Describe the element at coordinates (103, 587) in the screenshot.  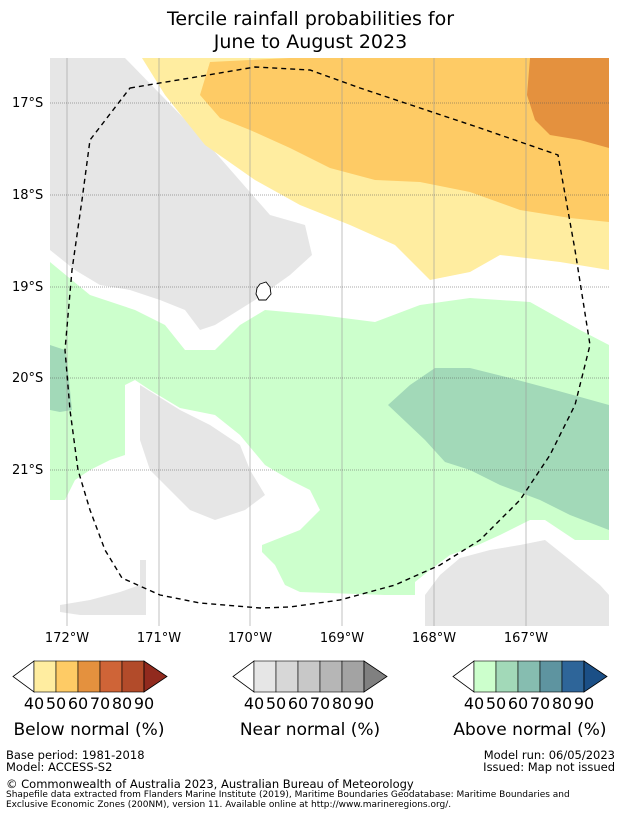
I see `near-normal-region-southwest` at that location.